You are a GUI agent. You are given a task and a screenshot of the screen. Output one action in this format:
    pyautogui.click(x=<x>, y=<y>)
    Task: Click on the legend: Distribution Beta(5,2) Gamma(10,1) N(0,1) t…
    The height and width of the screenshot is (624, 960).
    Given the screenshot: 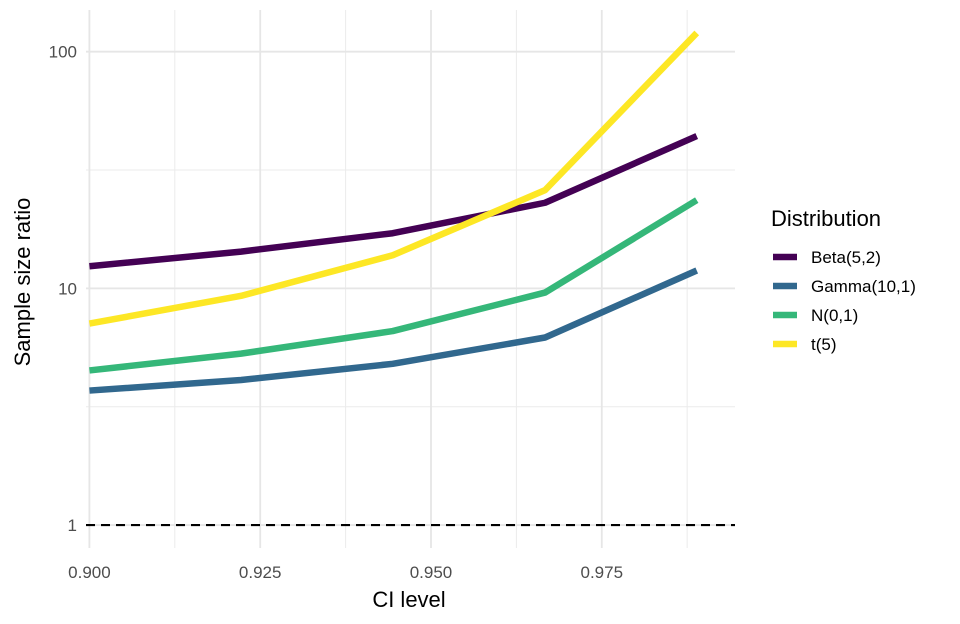 What is the action you would take?
    pyautogui.click(x=843, y=280)
    